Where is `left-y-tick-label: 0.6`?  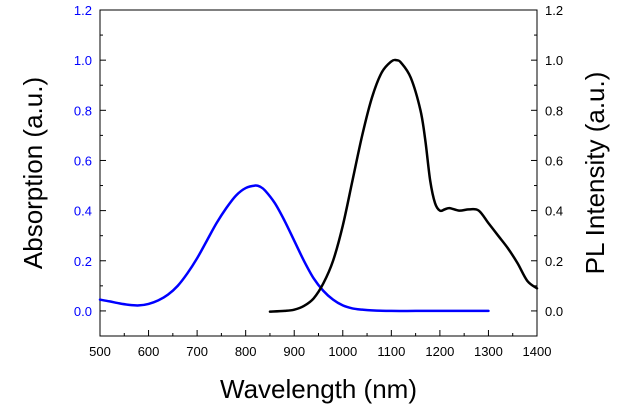 left-y-tick-label: 0.6 is located at coordinates (83, 160).